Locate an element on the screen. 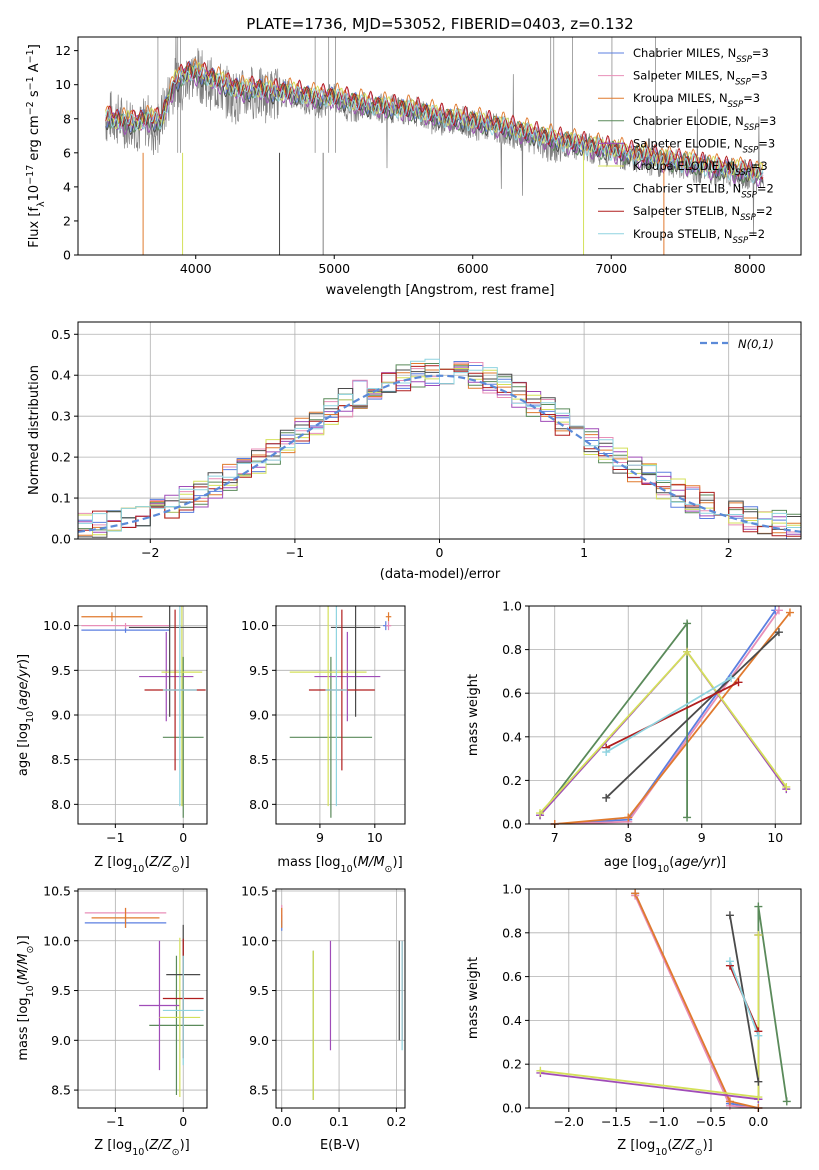 This screenshot has height=1170, width=819. age-vs-Z-ytick-label: 8.0 is located at coordinates (61, 804).